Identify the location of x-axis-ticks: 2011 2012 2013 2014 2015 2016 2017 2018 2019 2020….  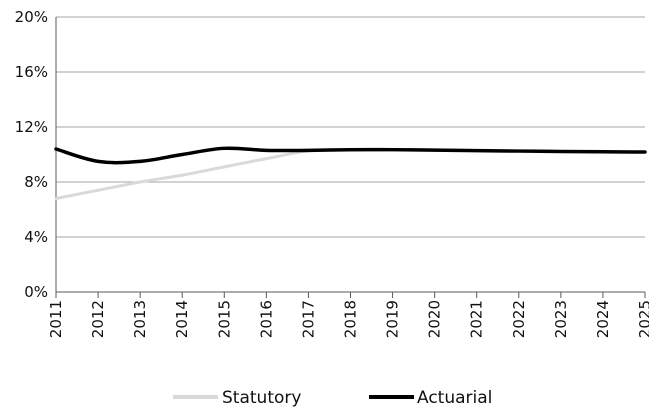
(348, 319).